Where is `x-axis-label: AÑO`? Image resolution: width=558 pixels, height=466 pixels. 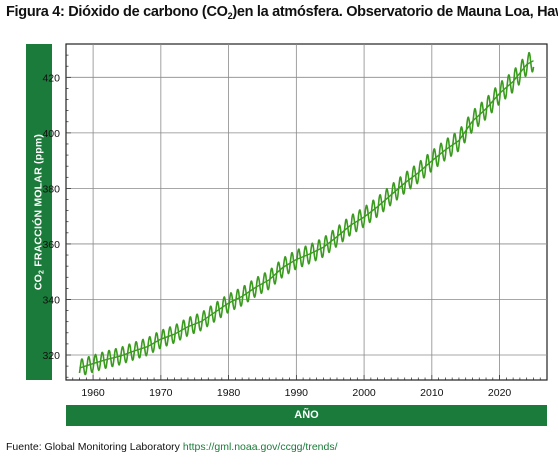 x-axis-label: AÑO is located at coordinates (306, 415).